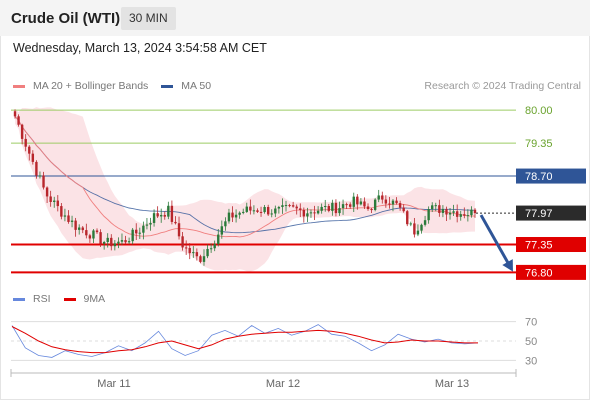 The height and width of the screenshot is (400, 590). Describe the element at coordinates (167, 86) in the screenshot. I see `ma50-swatch` at that location.